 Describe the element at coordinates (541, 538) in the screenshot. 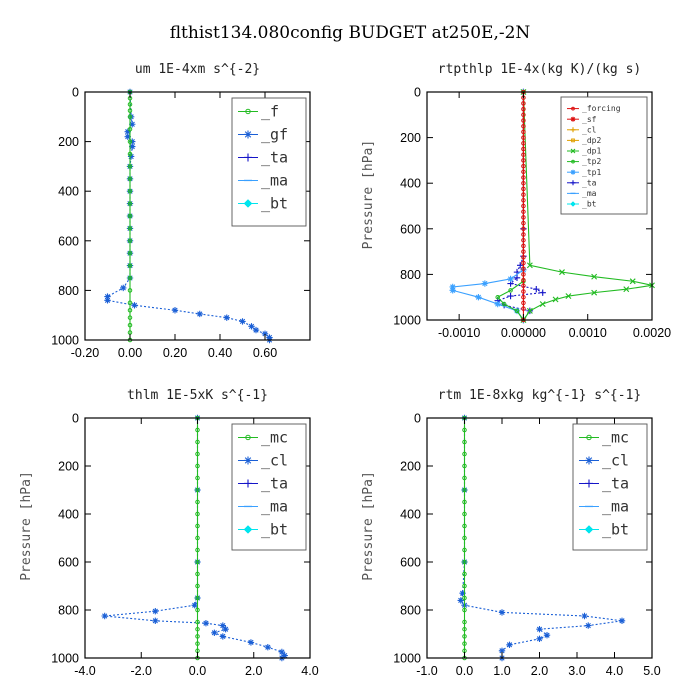

I see `series-line-cl` at that location.